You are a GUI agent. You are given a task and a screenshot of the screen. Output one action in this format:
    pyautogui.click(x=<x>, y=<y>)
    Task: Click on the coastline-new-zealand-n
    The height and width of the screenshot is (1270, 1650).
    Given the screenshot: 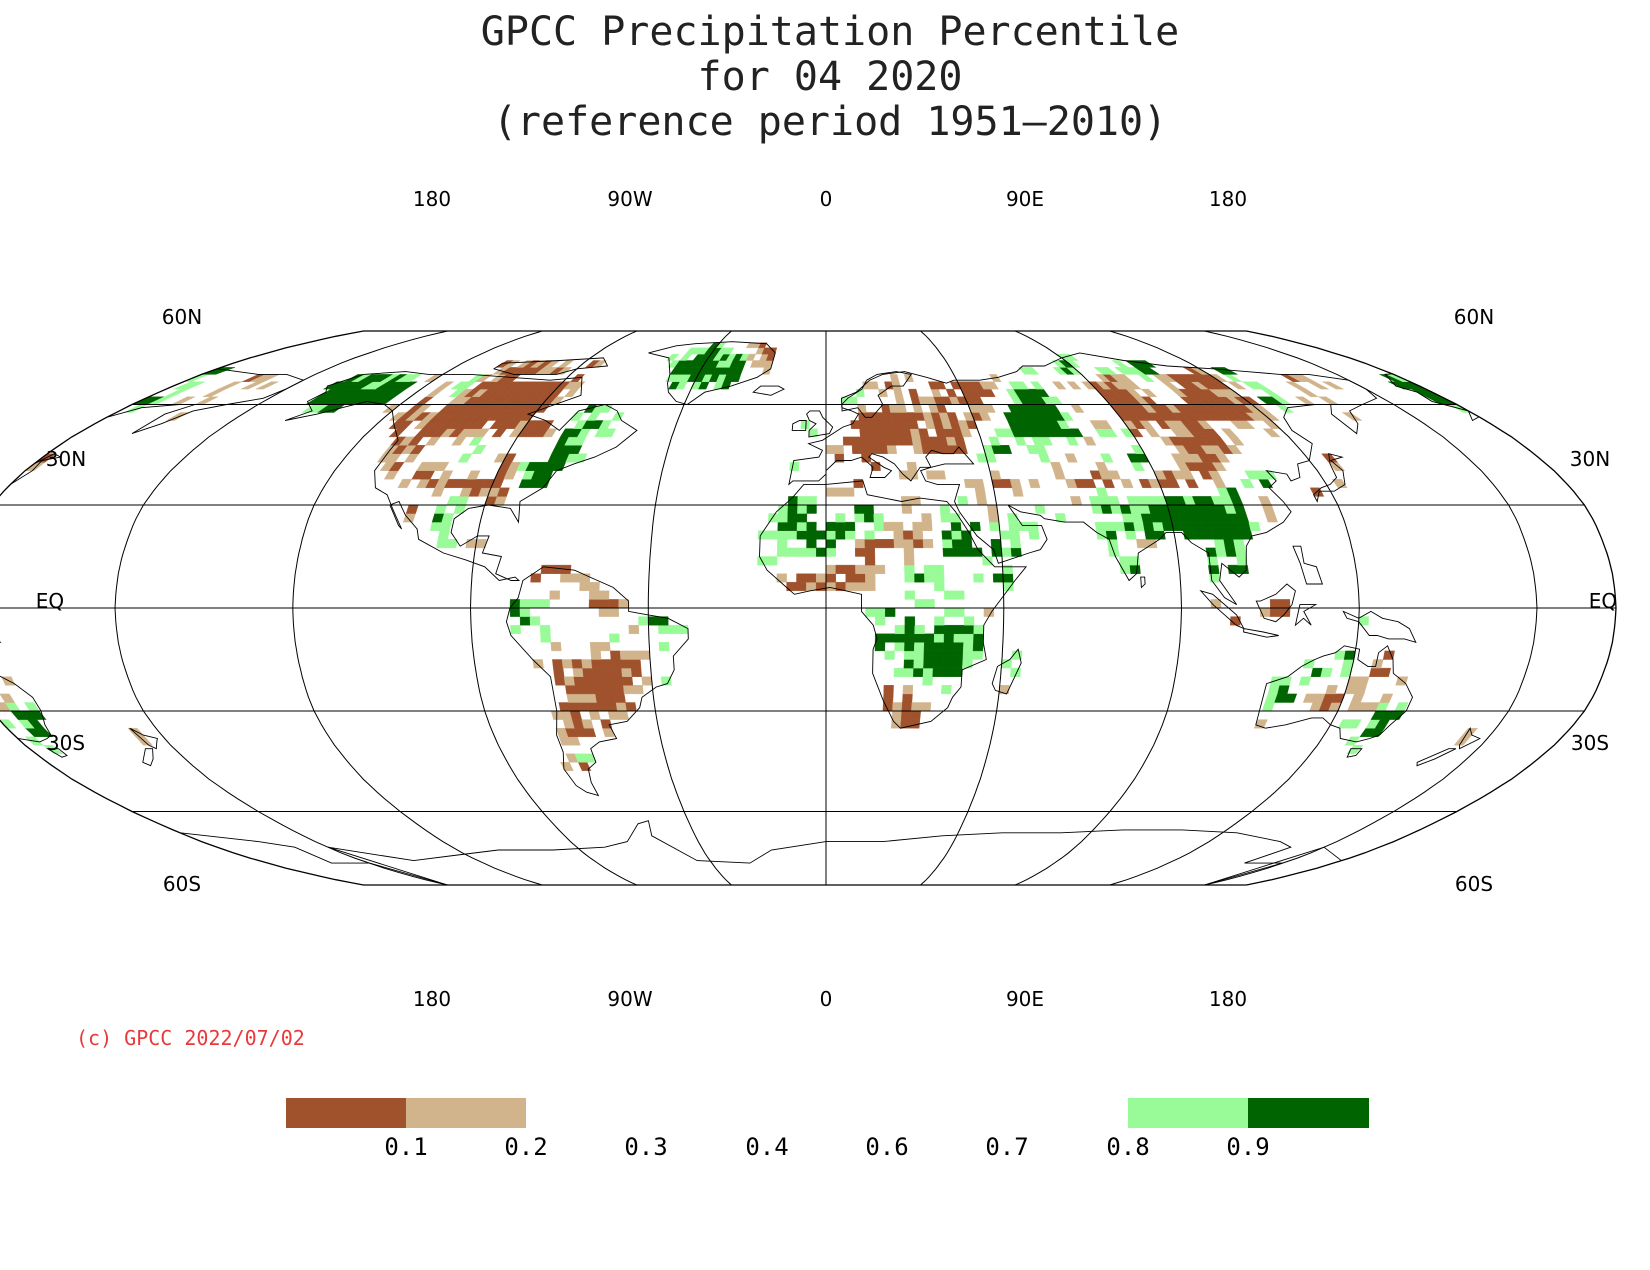 What is the action you would take?
    pyautogui.click(x=1469, y=738)
    